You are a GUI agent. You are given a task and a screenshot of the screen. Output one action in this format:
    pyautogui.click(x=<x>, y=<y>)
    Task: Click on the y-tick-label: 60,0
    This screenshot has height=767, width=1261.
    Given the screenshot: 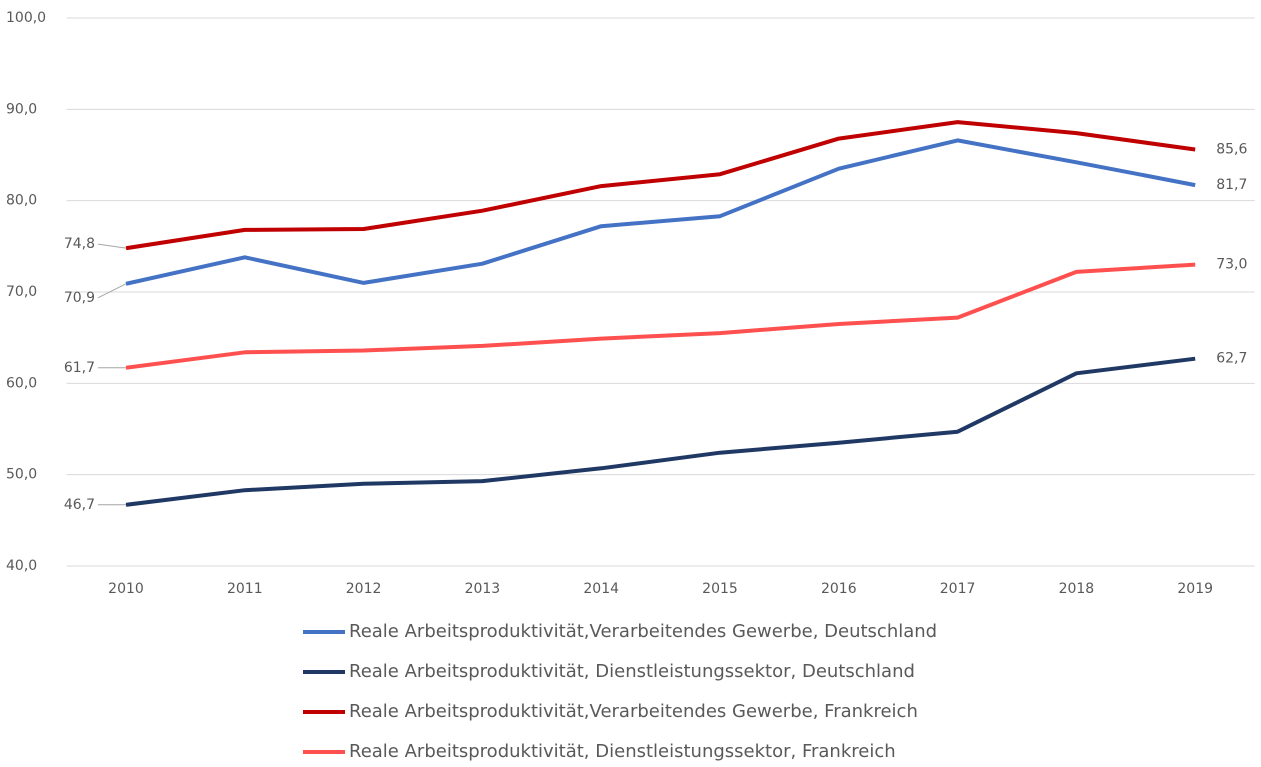 What is the action you would take?
    pyautogui.click(x=21, y=383)
    